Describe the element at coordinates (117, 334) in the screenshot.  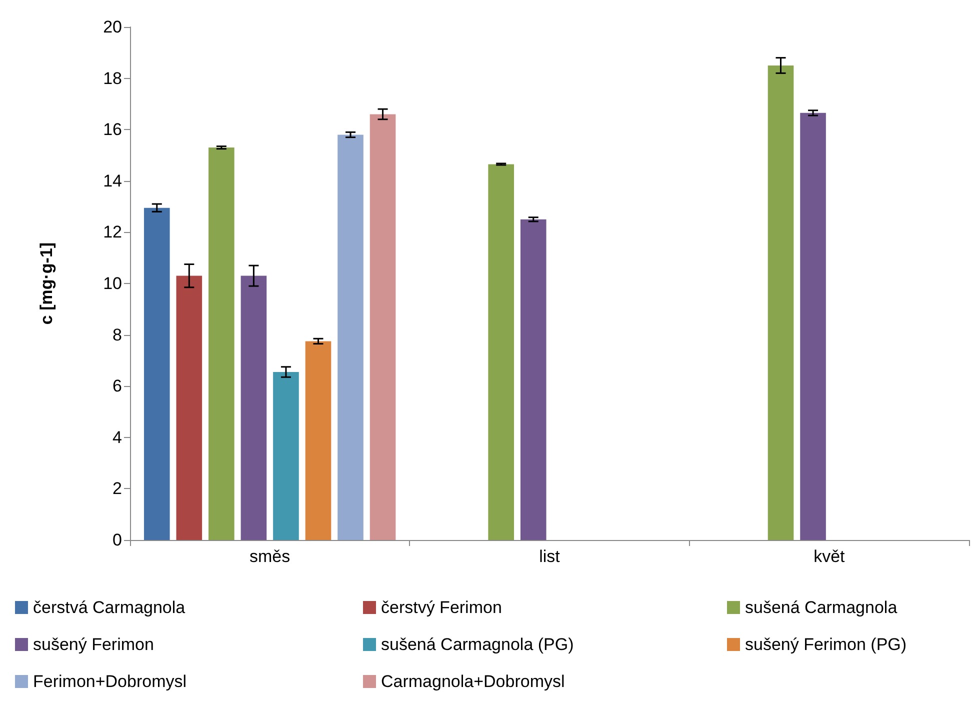
I see `y-tick-label: 8` at that location.